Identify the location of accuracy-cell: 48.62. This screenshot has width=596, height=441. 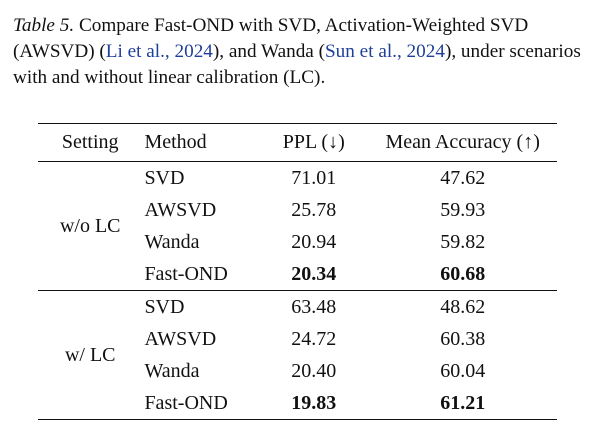
(463, 306).